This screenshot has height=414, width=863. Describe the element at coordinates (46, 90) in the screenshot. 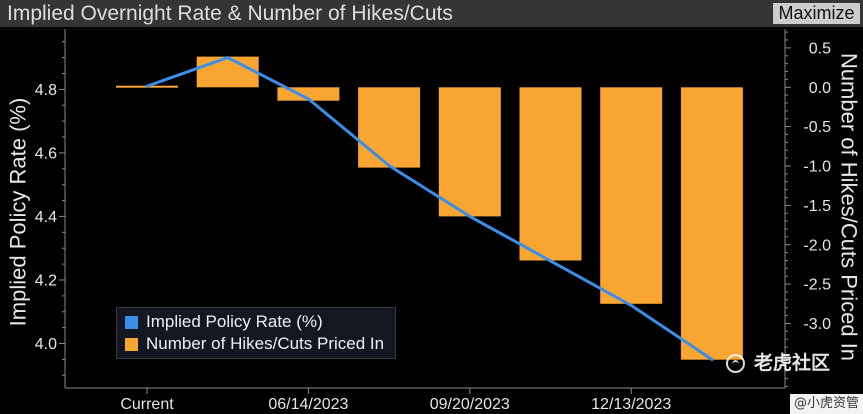

I see `left-axis-tick-label: 4.8` at that location.